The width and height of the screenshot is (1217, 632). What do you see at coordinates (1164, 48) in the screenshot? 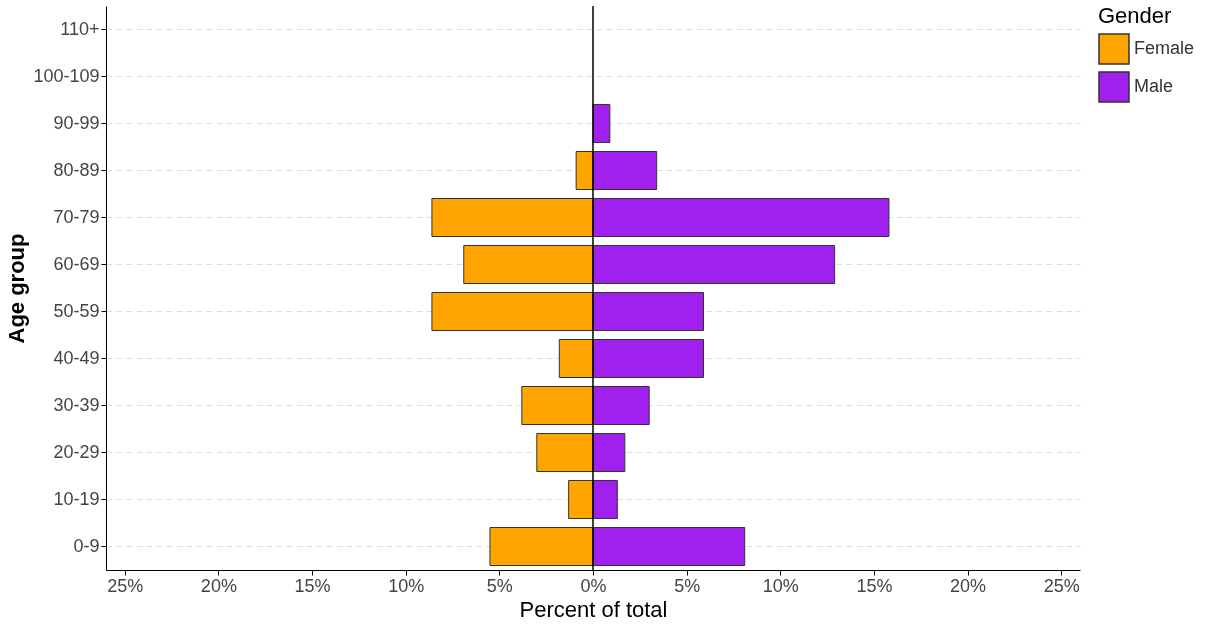
I see `legend-label: Female` at bounding box center [1164, 48].